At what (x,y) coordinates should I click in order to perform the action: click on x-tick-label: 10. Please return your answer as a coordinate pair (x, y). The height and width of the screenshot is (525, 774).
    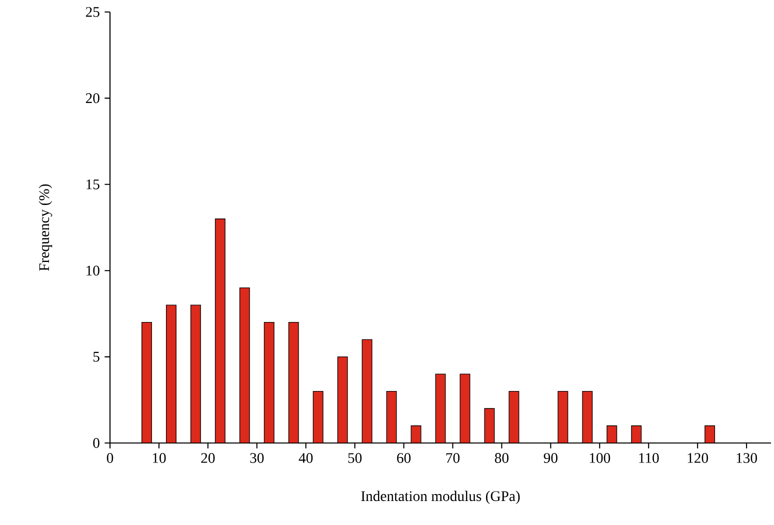
    Looking at the image, I should click on (159, 458).